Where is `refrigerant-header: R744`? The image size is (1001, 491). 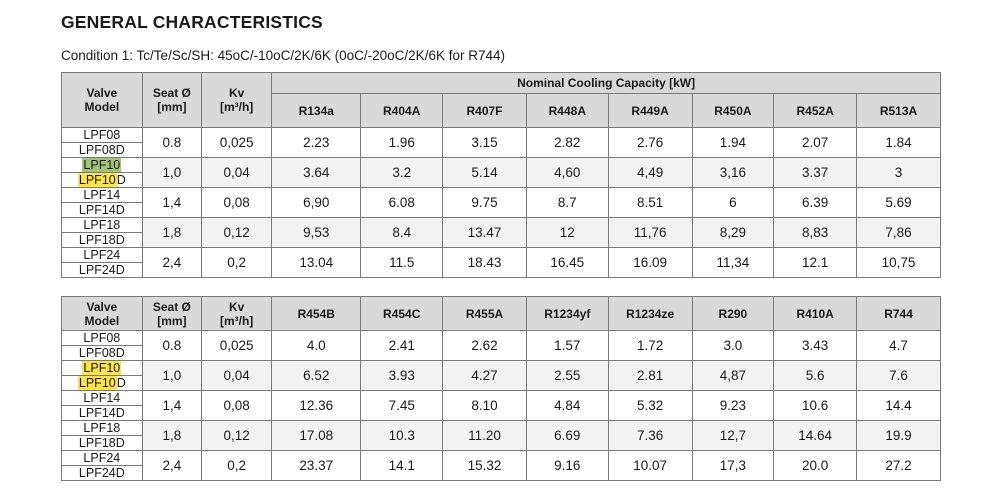
refrigerant-header: R744 is located at coordinates (898, 313).